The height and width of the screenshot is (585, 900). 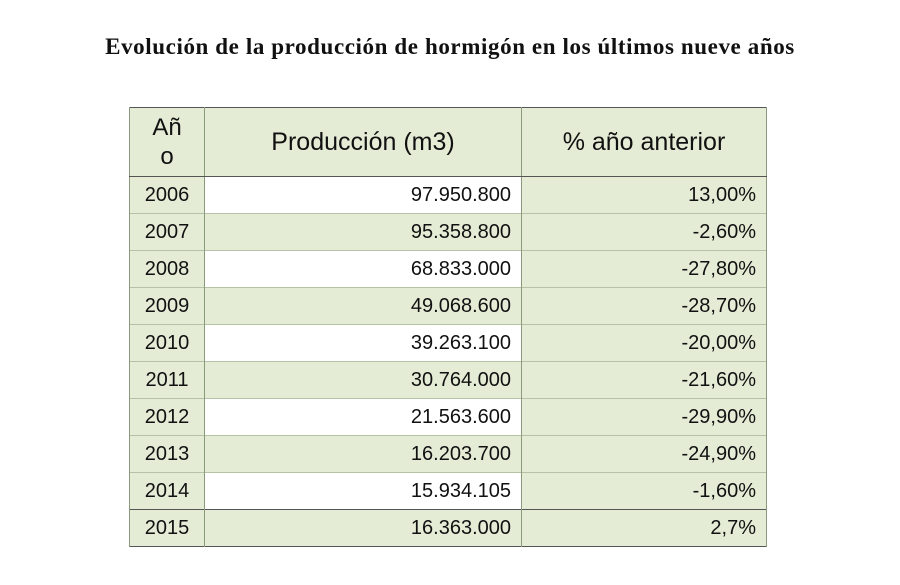 What do you see at coordinates (363, 142) in the screenshot?
I see `header-production: Producción (m3)` at bounding box center [363, 142].